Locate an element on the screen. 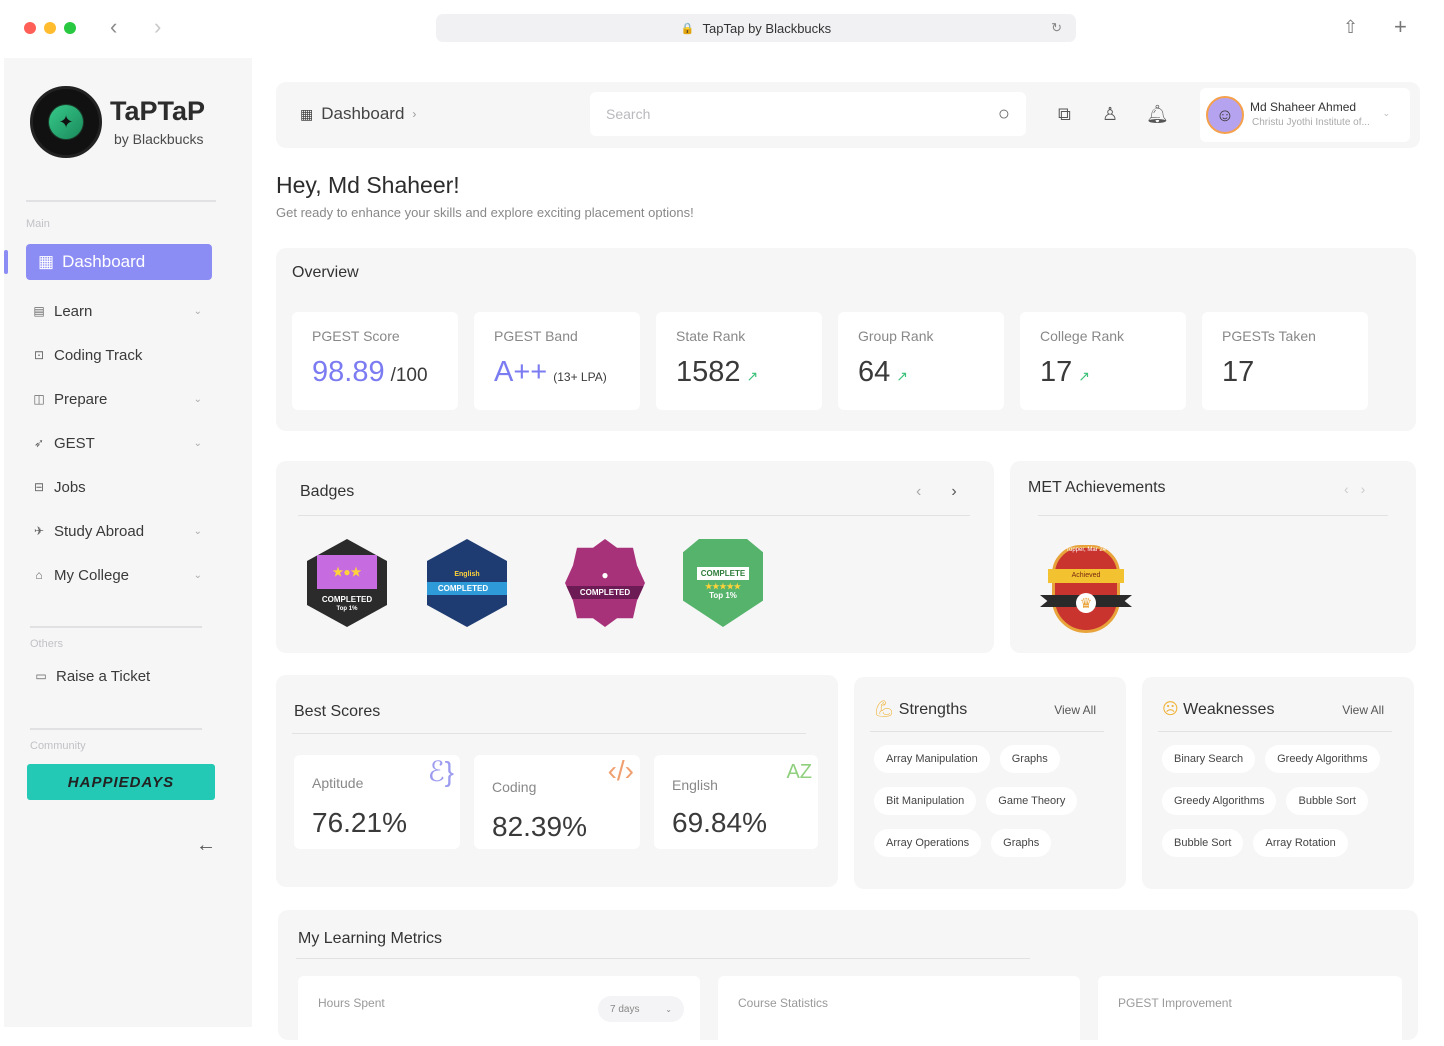  breadcrumb-item: Dashboard is located at coordinates (363, 113).